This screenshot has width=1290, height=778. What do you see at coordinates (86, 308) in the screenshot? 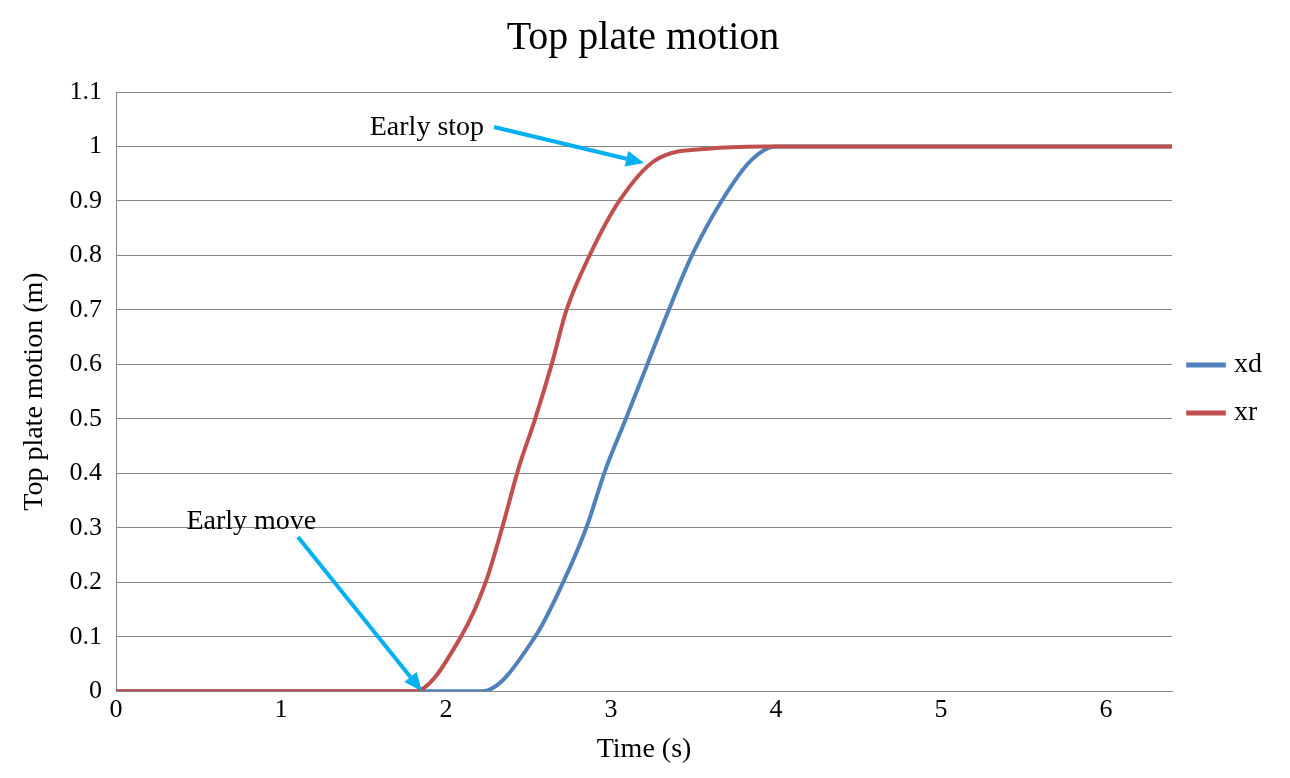
I see `y-tick-label: 0.7` at bounding box center [86, 308].